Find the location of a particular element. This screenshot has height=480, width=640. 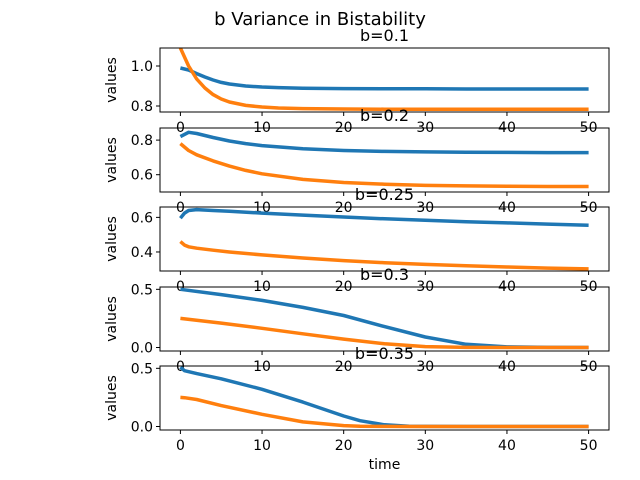

x-axis-label: time is located at coordinates (385, 465).